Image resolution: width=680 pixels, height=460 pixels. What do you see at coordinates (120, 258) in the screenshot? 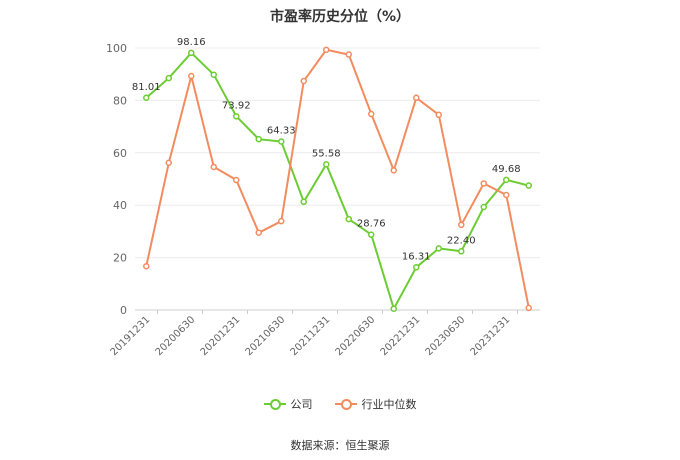
I see `y-tick-label: 20` at bounding box center [120, 258].